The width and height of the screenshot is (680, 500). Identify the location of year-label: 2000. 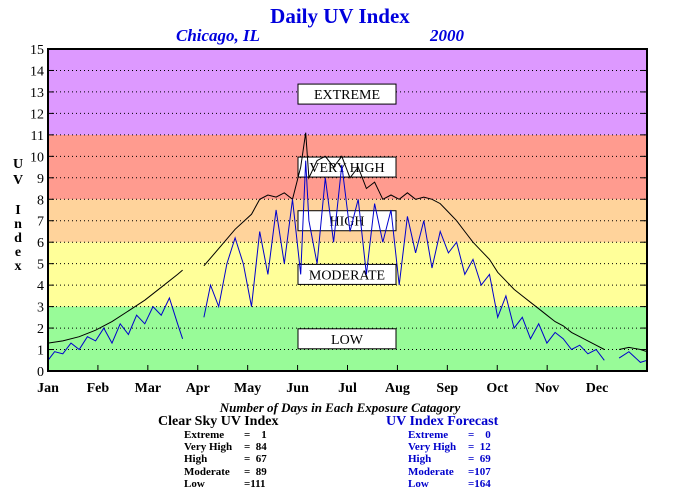
(447, 35).